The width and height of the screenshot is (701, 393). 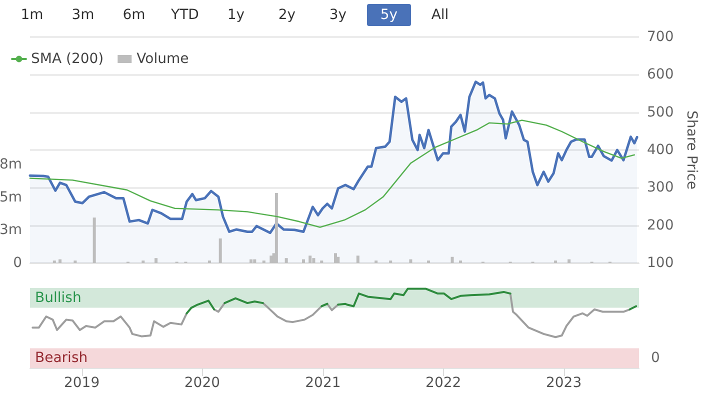 What do you see at coordinates (287, 15) in the screenshot?
I see `text: 2y` at bounding box center [287, 15].